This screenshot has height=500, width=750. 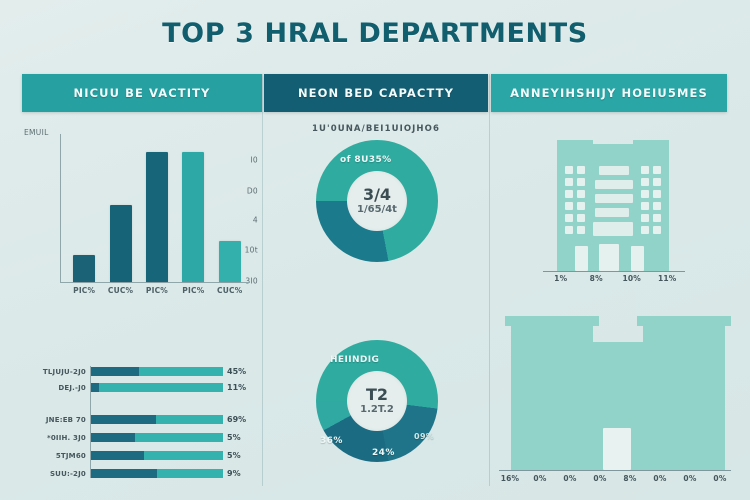 I want to click on building-wing-left, so click(x=552, y=396).